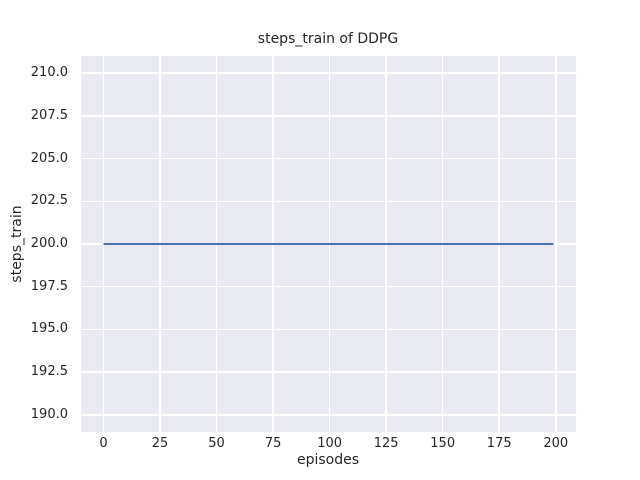 The width and height of the screenshot is (640, 480). Describe the element at coordinates (49, 414) in the screenshot. I see `y-tick-label: 190.0` at that location.